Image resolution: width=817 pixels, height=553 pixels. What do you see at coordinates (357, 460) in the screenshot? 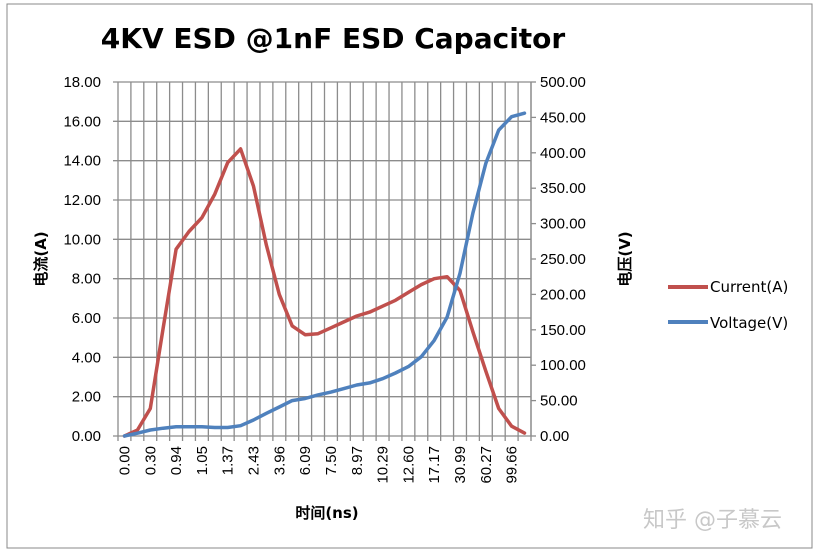
I see `x-tick-label: 8.97` at bounding box center [357, 460].